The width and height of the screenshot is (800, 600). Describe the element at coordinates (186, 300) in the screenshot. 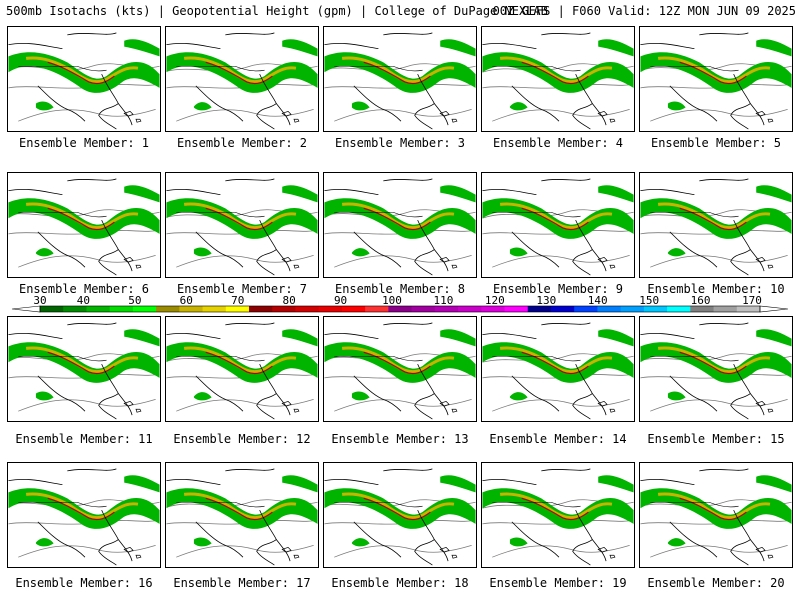

I see `colorbar-tick-label: 60` at that location.